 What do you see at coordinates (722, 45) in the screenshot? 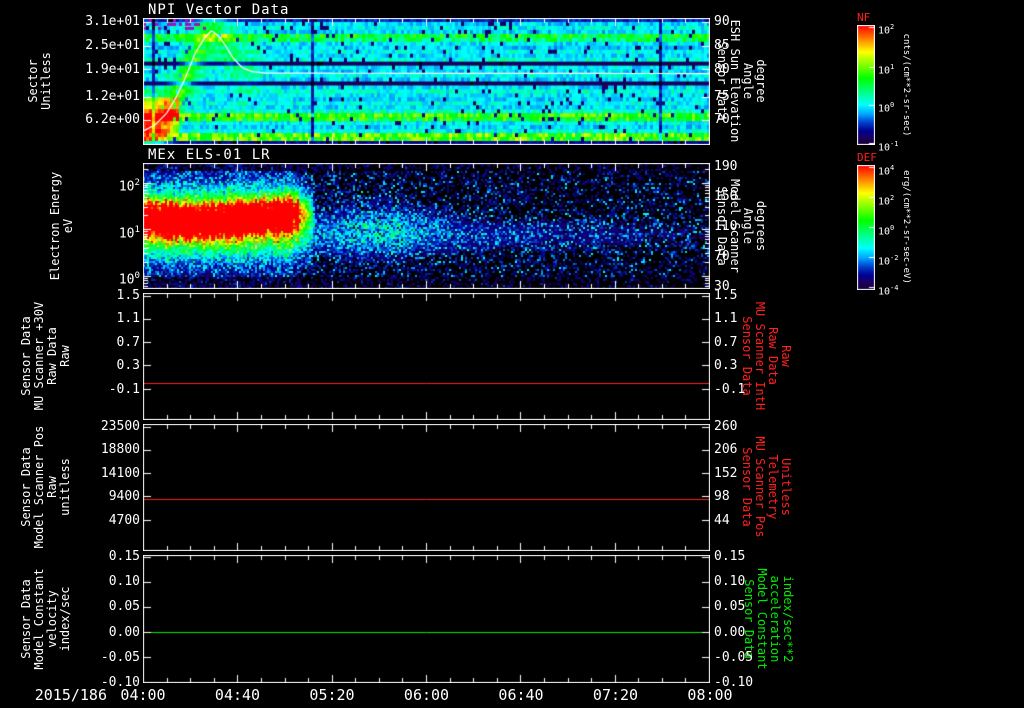
I see `y-tick-label-right: 85` at bounding box center [722, 45].